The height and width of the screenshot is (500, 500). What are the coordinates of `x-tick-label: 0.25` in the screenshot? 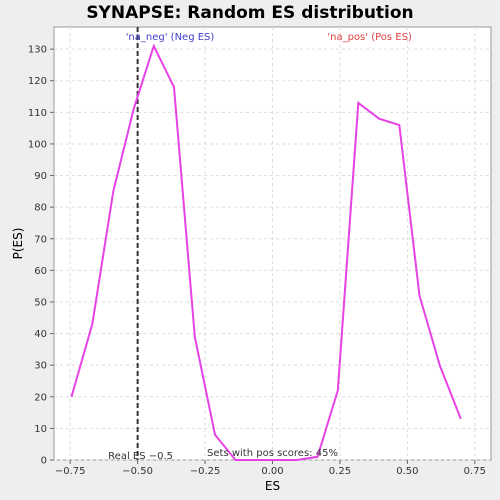 It's located at (340, 471).